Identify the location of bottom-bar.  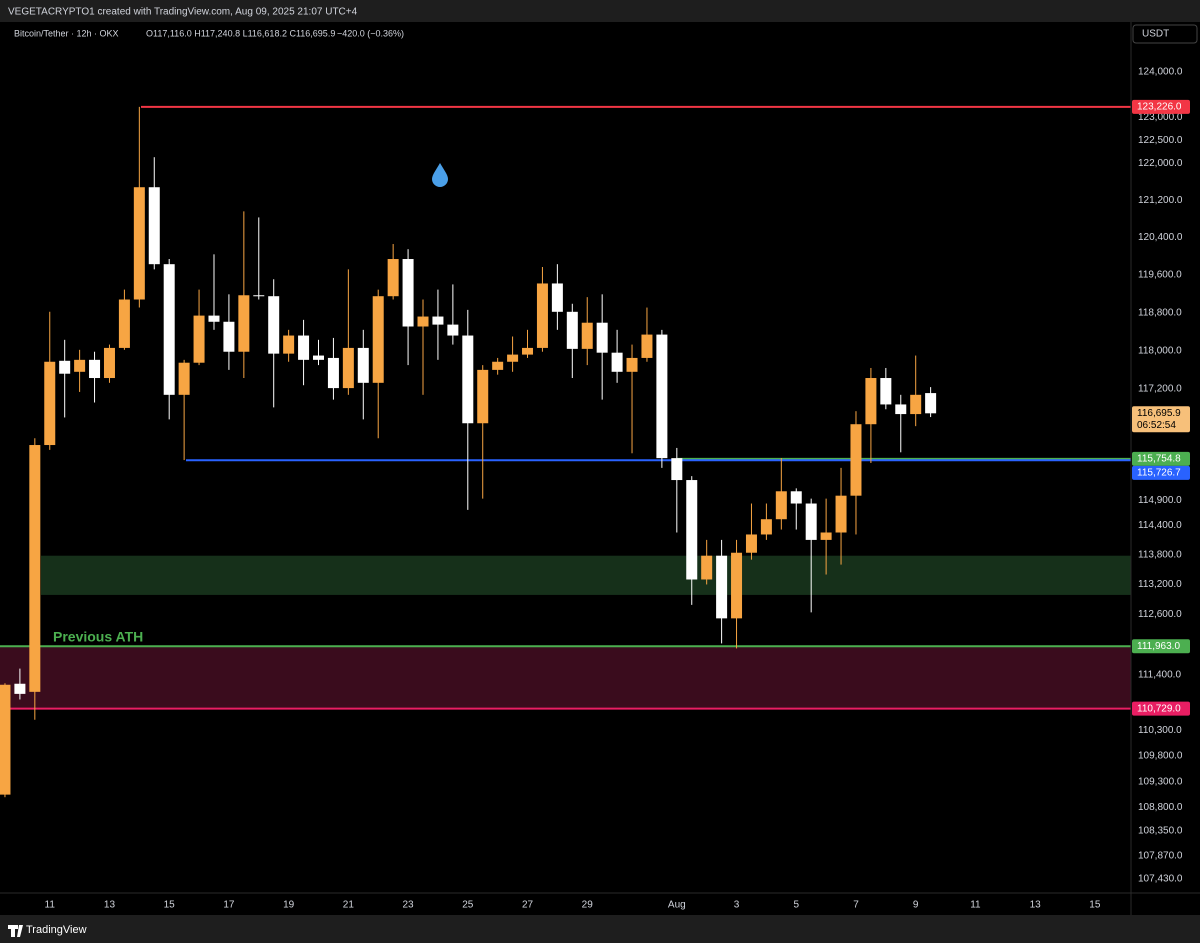
(600, 929).